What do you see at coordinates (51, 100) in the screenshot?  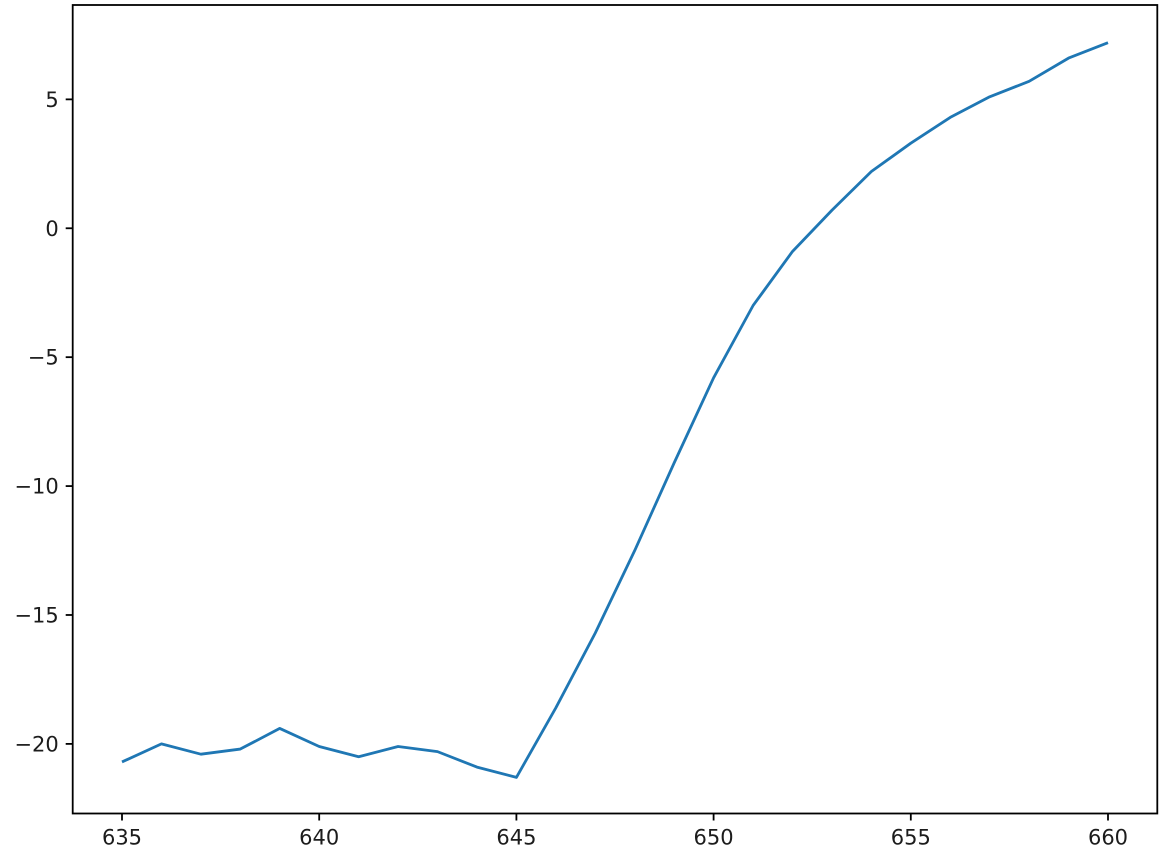 I see `y-axis-tick-label: 5` at bounding box center [51, 100].